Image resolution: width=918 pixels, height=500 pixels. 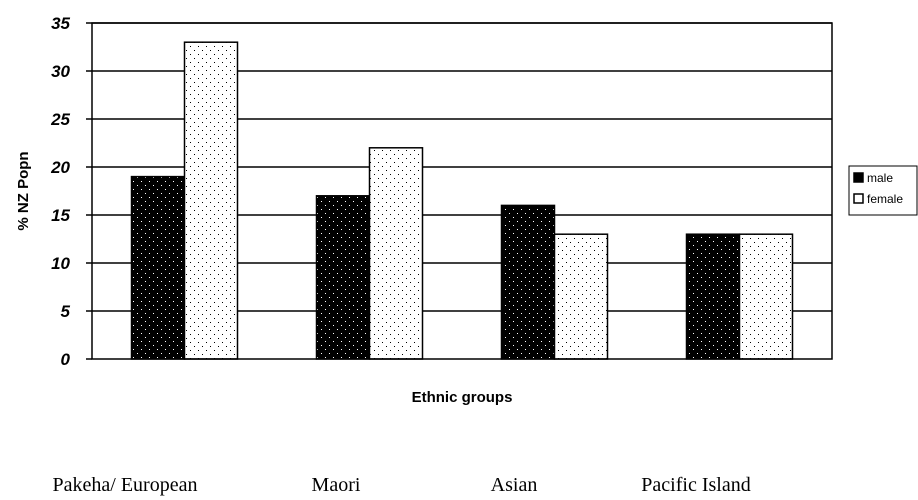 I want to click on x-axis-title: Ethnic groups, so click(x=462, y=397).